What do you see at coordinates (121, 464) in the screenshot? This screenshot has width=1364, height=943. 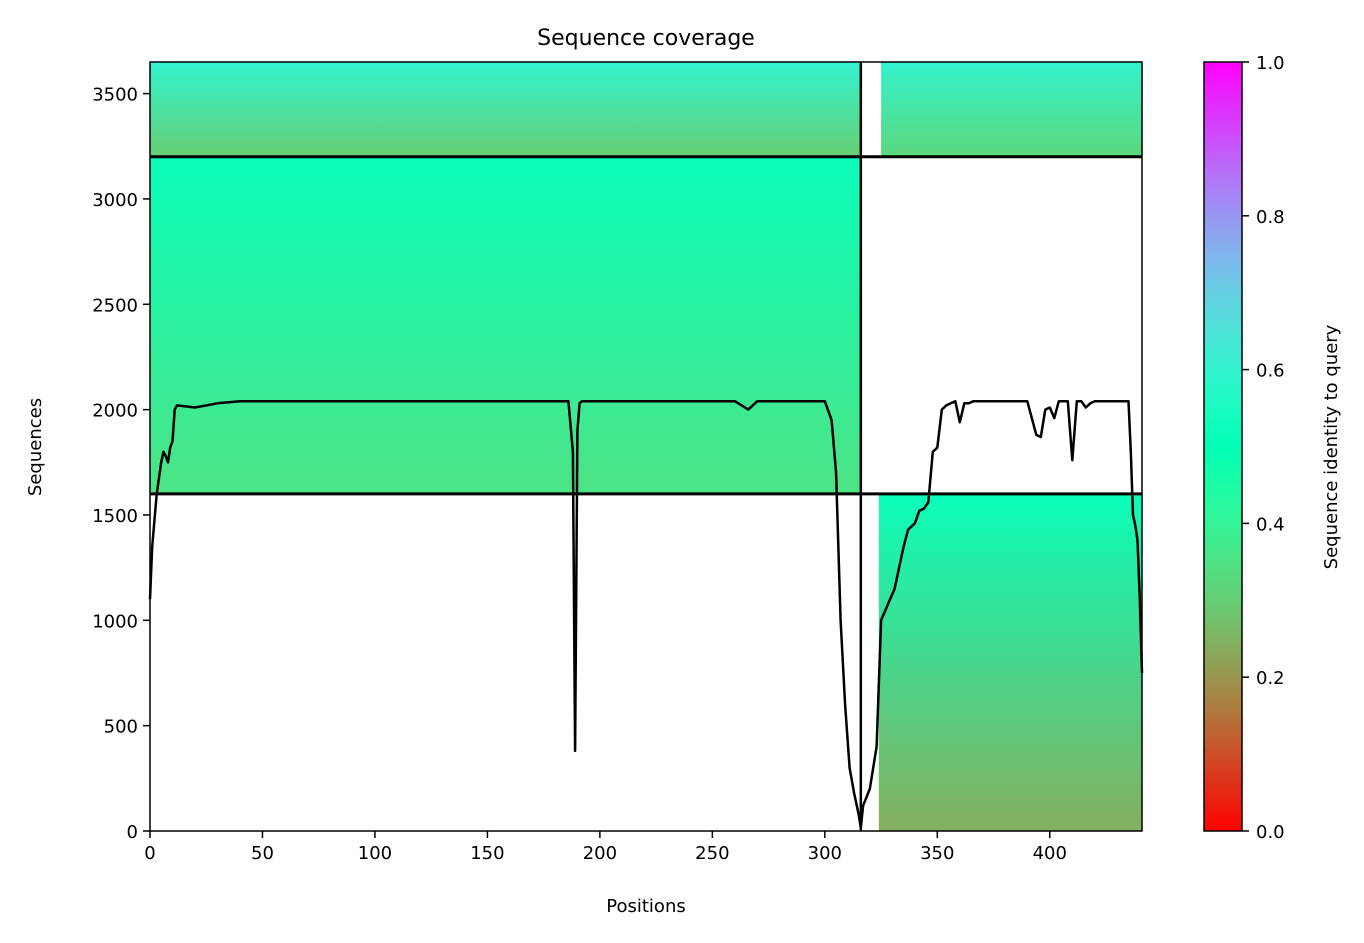 I see `y-axis: 0 500 1000 1500 2000 2500 3000 3500` at bounding box center [121, 464].